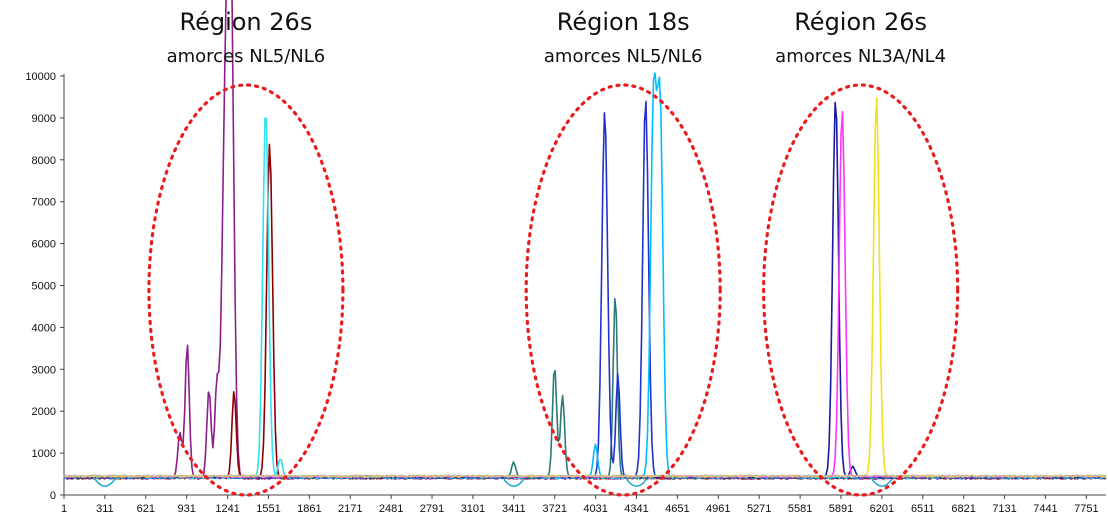 This screenshot has width=1108, height=515. I want to click on x-tick-label: 7441, so click(1045, 509).